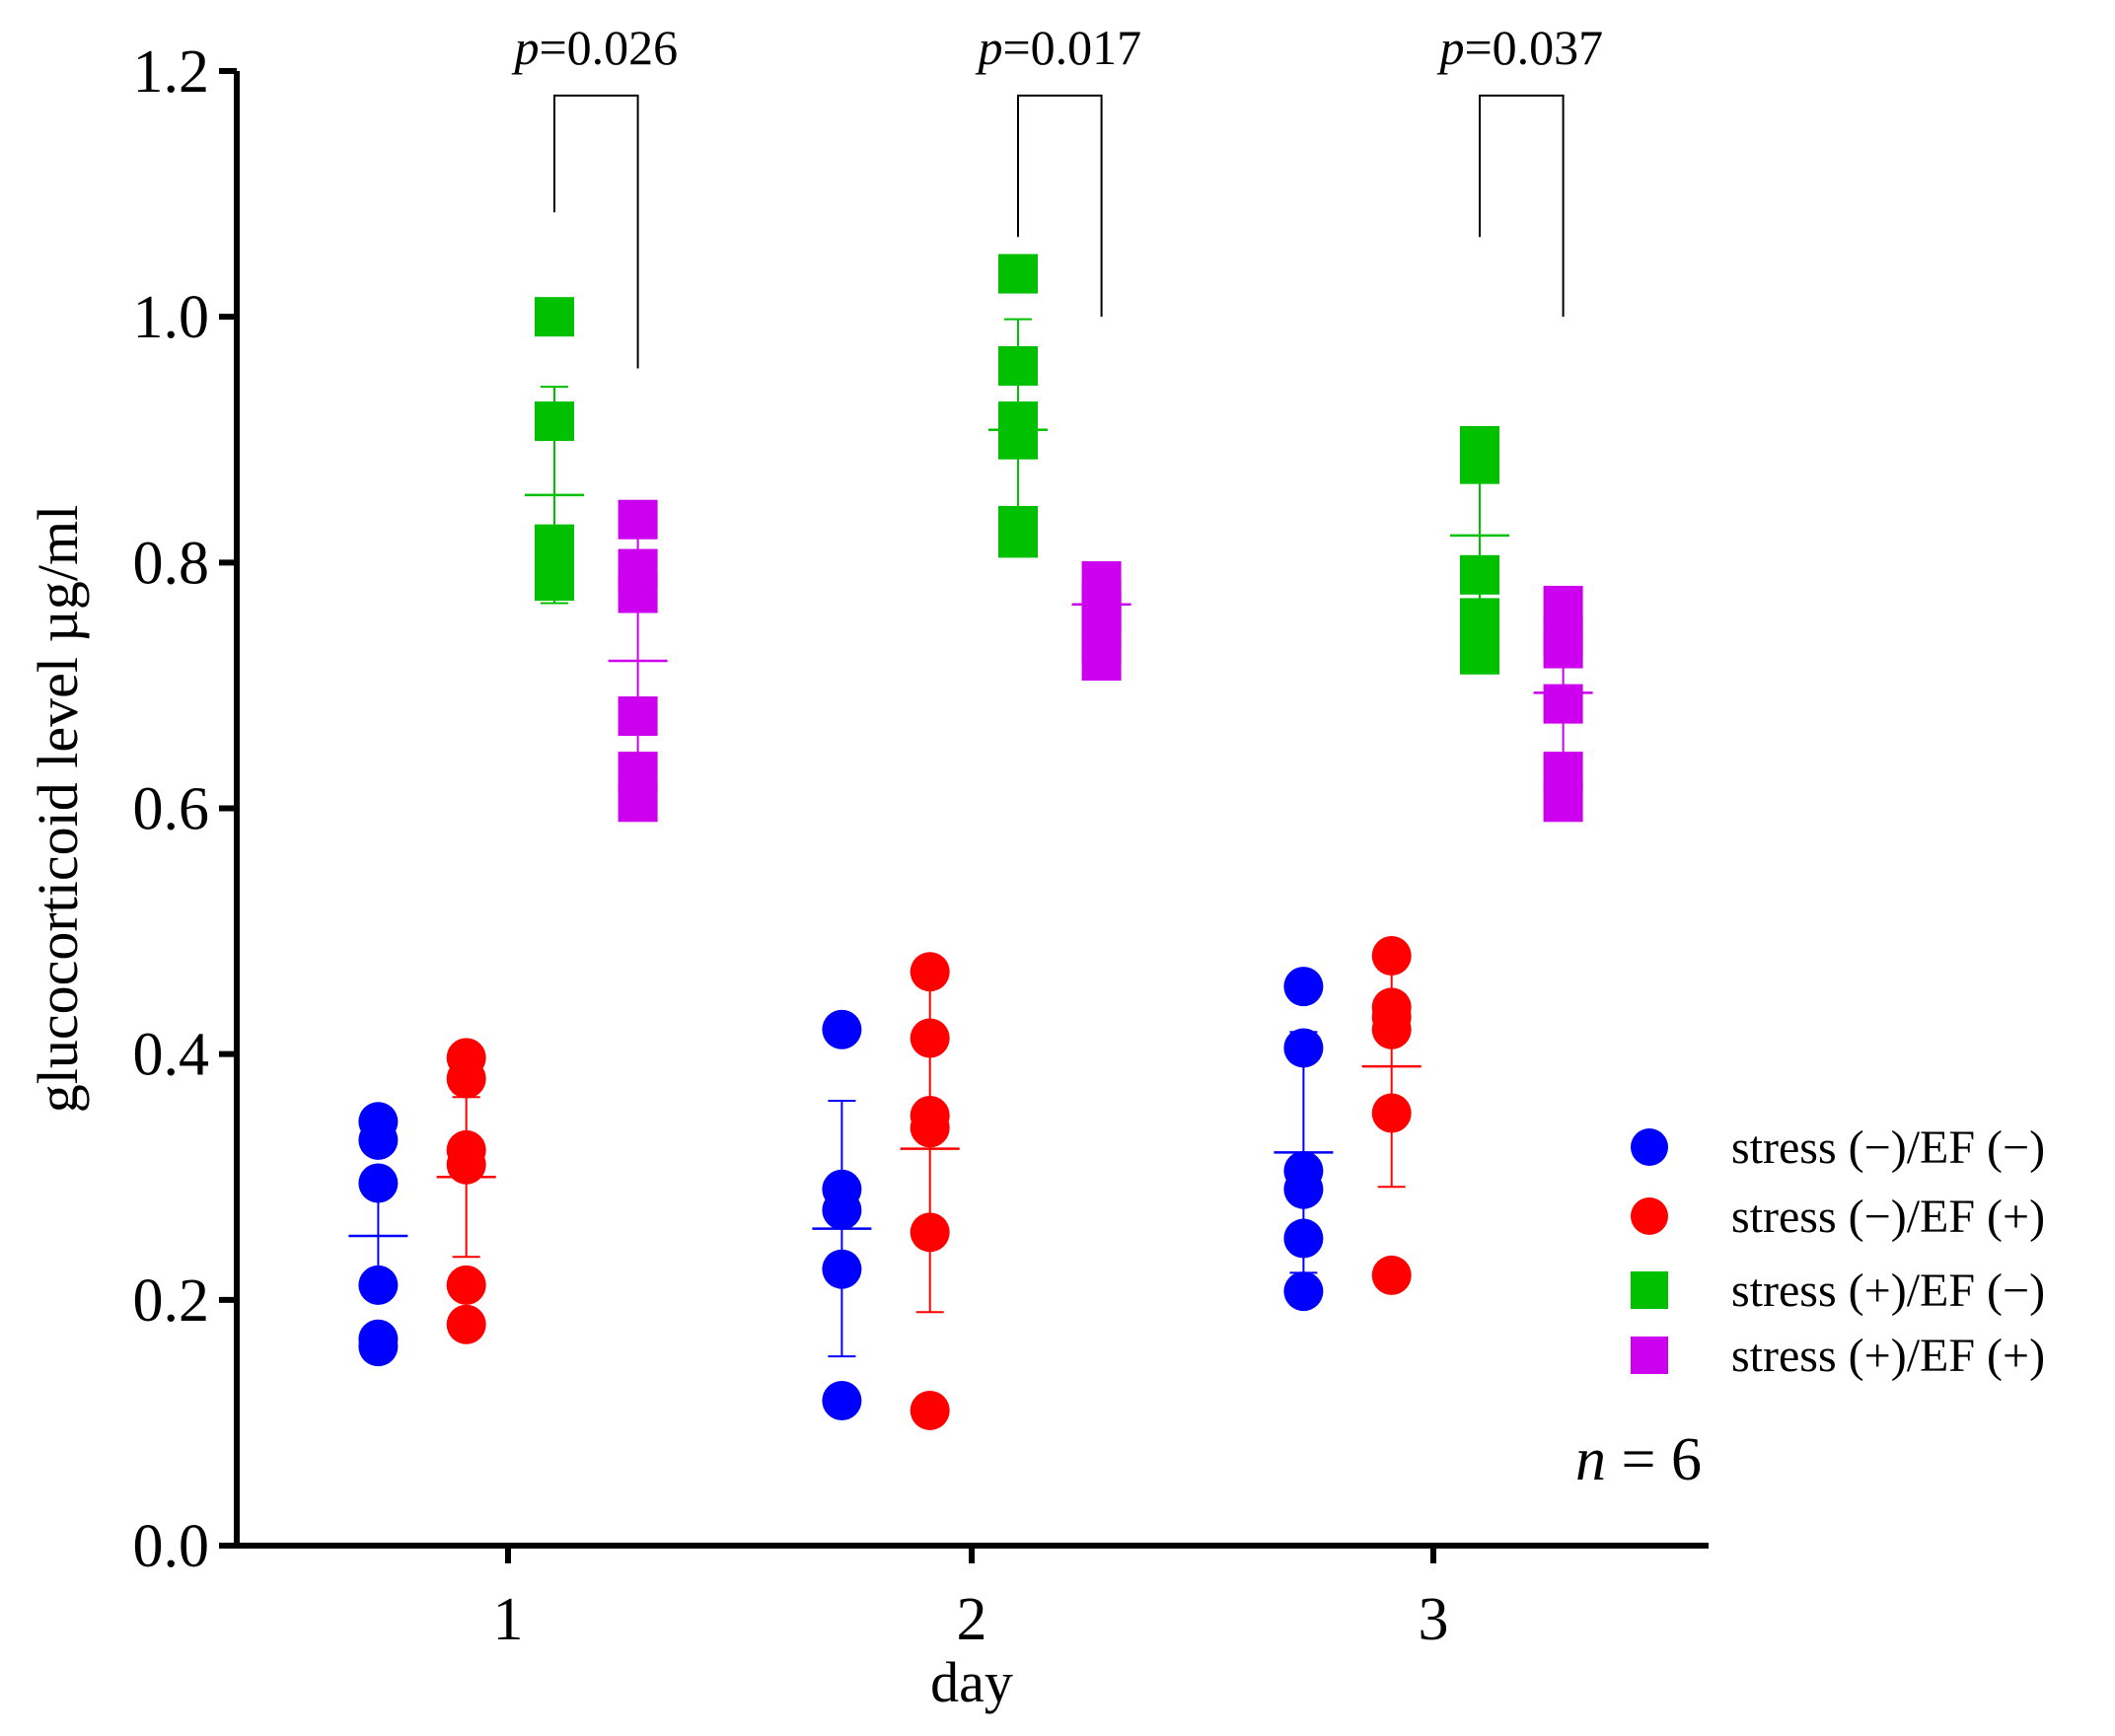 The height and width of the screenshot is (1736, 2115). What do you see at coordinates (171, 1301) in the screenshot?
I see `y-tick-label: 0.2` at bounding box center [171, 1301].